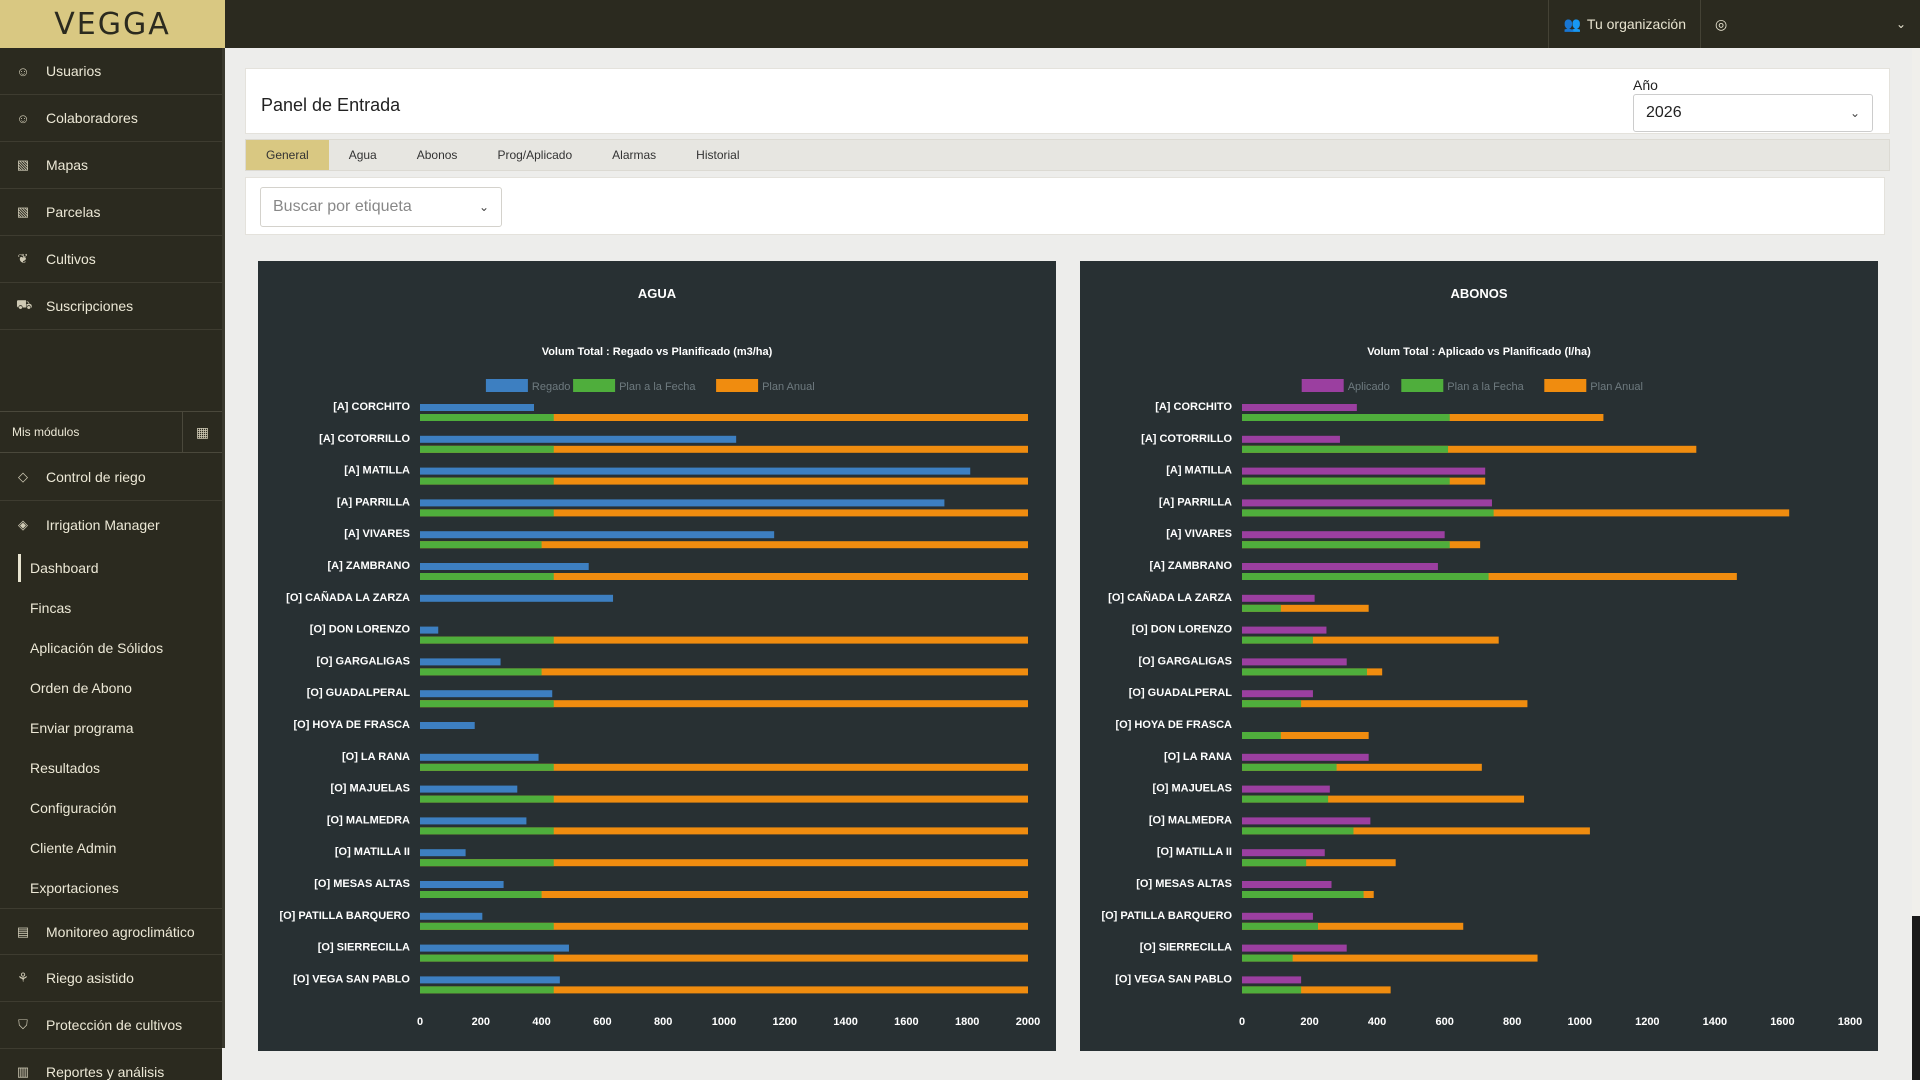 Image resolution: width=1920 pixels, height=1080 pixels. I want to click on agua-category-label: [O] SIERRECILLA, so click(364, 948).